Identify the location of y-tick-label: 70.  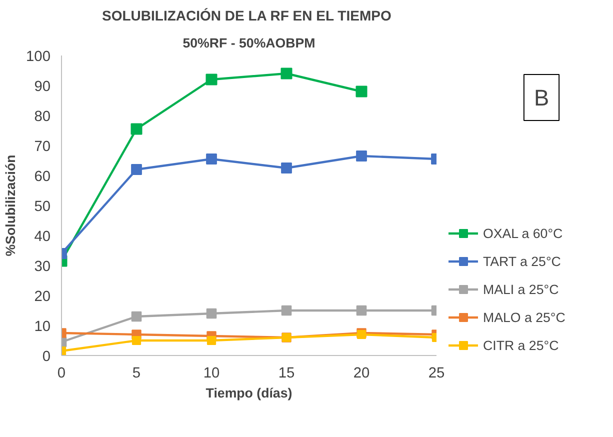
(42, 147).